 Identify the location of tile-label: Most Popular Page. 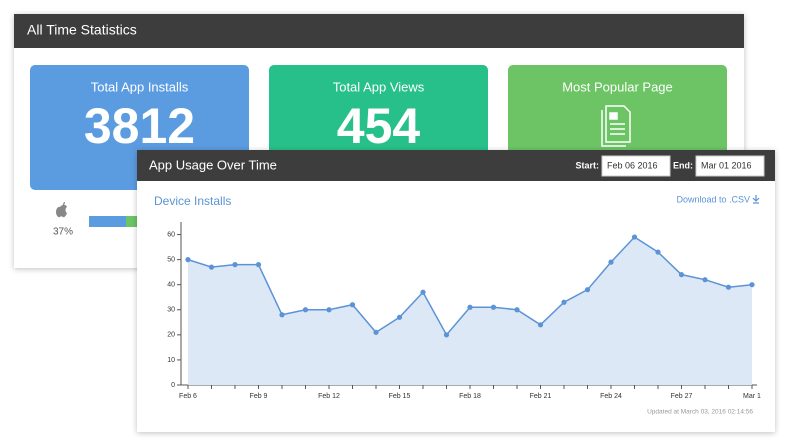
(617, 86).